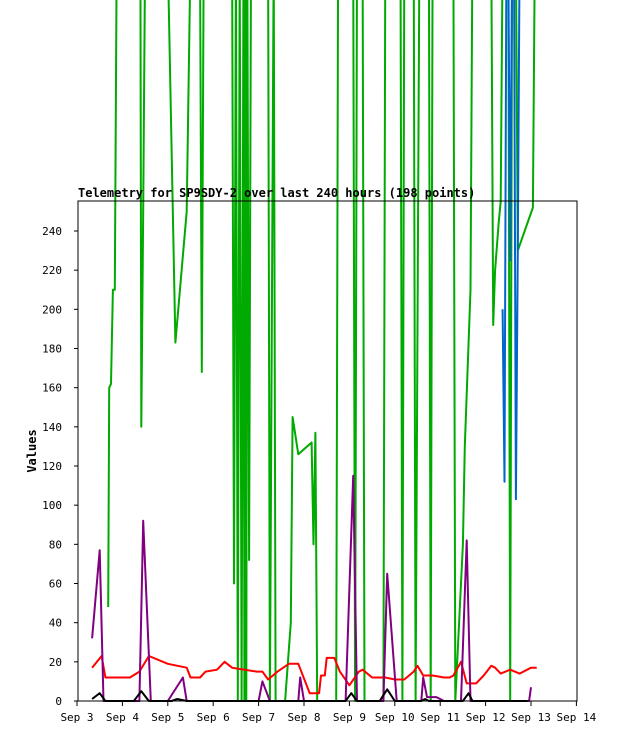  What do you see at coordinates (32, 450) in the screenshot?
I see `y-axis-title: Values` at bounding box center [32, 450].